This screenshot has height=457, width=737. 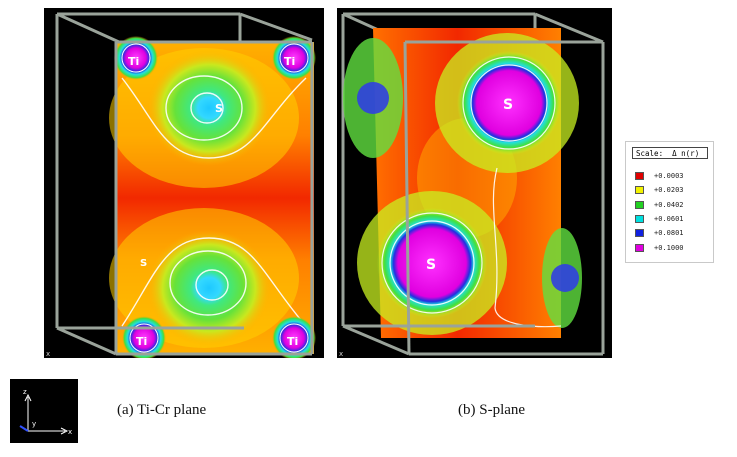 I want to click on legend-item: +0.0203, so click(x=659, y=190).